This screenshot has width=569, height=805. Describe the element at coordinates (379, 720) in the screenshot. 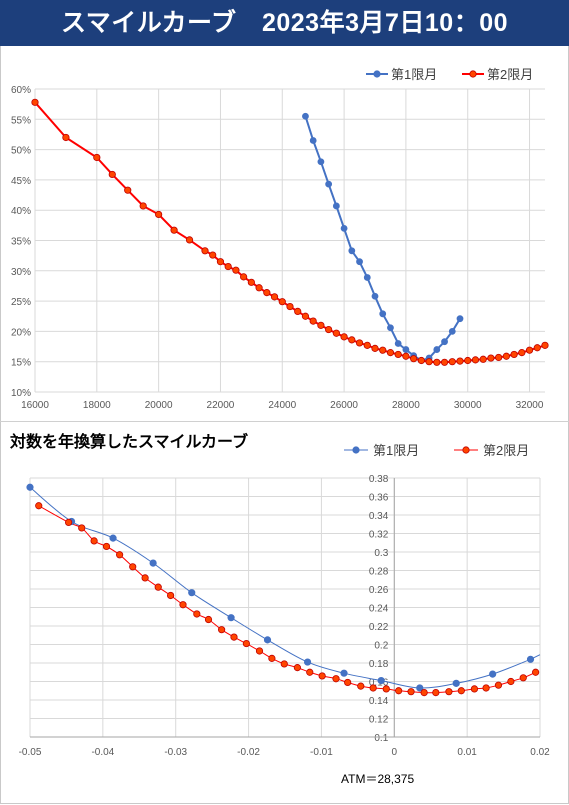

I see `y-tick-label: 0.12` at that location.